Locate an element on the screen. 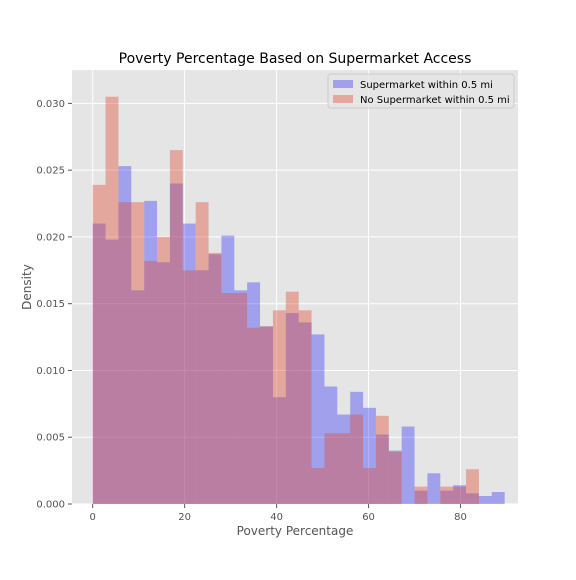 This screenshot has height=580, width=576. x-tick-label: 60 is located at coordinates (368, 517).